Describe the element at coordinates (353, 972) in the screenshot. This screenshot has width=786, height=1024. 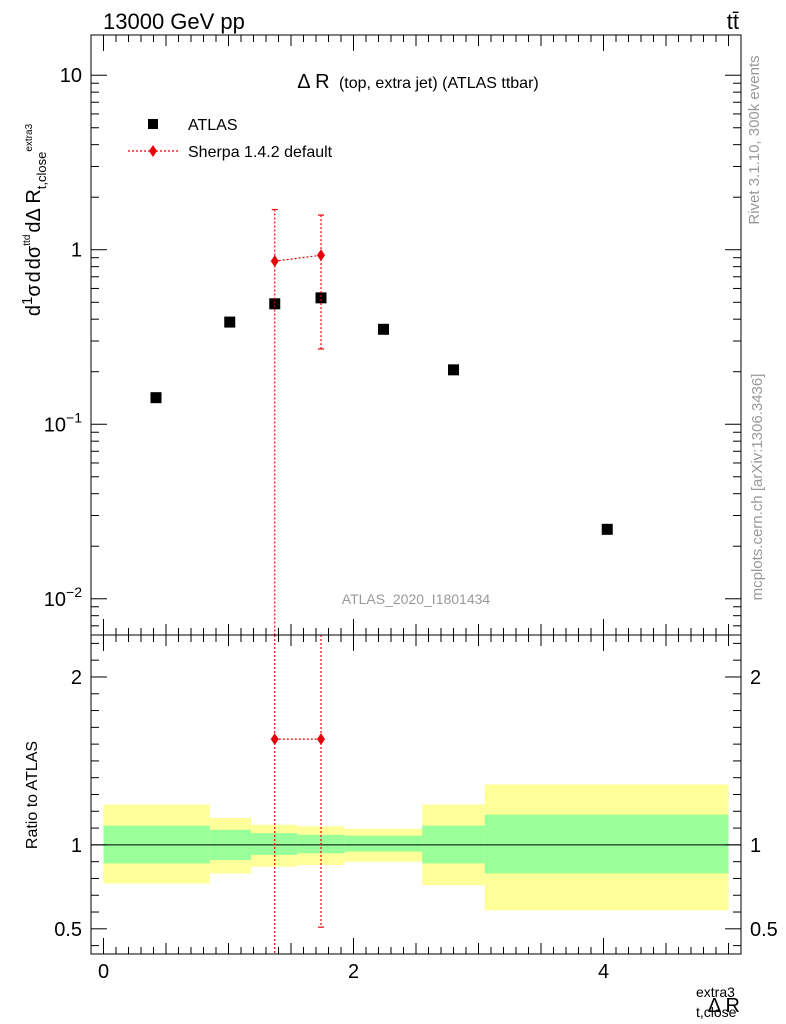
I see `x-tick-label: 2` at that location.